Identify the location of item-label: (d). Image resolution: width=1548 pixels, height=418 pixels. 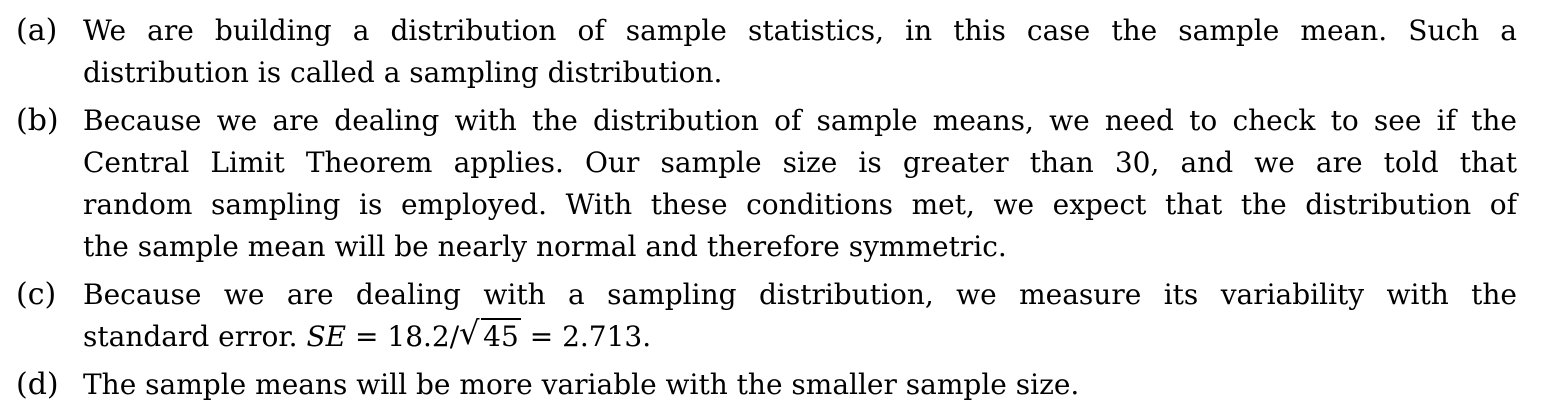
(37, 384).